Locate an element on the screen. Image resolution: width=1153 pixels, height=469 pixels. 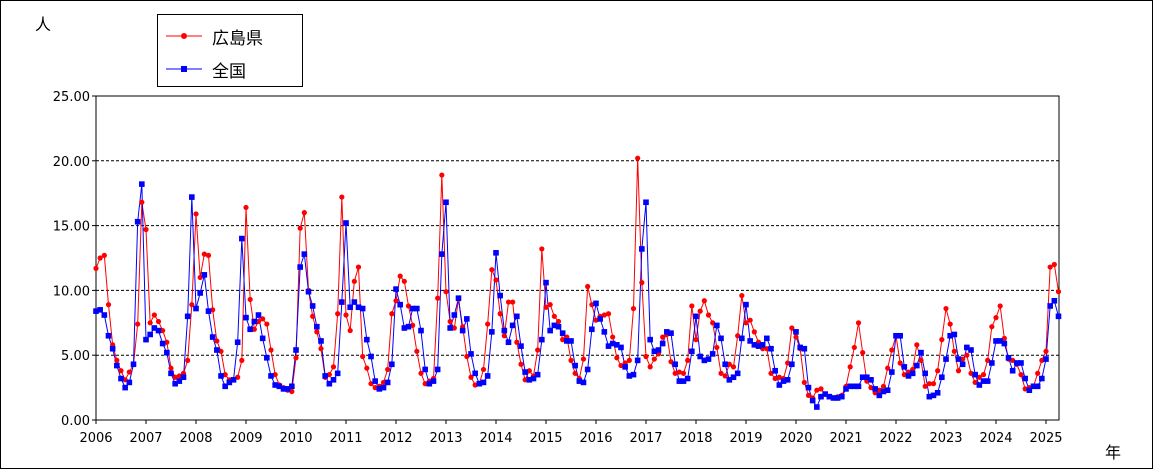
x-tick-label: 2013 is located at coordinates (445, 438).